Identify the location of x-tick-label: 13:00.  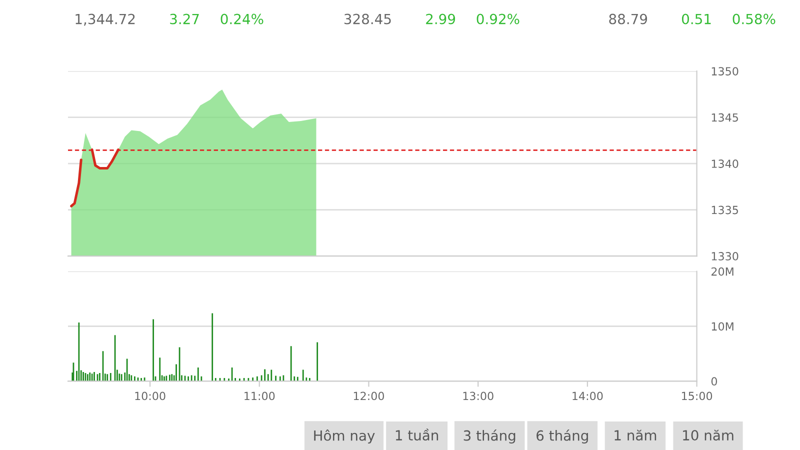
(478, 396).